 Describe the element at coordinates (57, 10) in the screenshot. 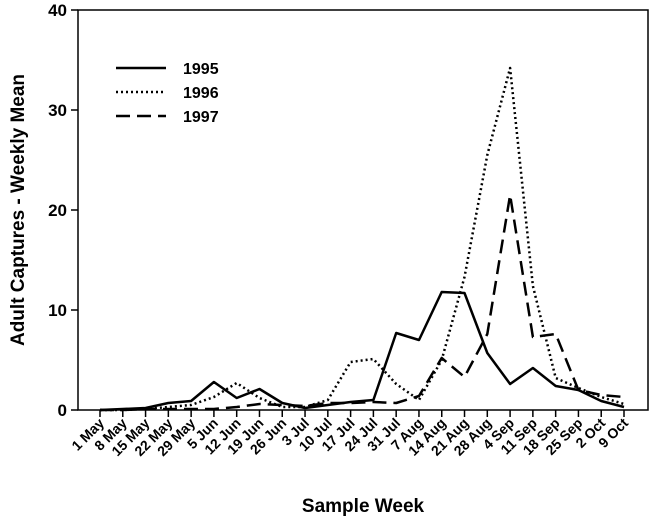

I see `y-tick-label: 40` at that location.